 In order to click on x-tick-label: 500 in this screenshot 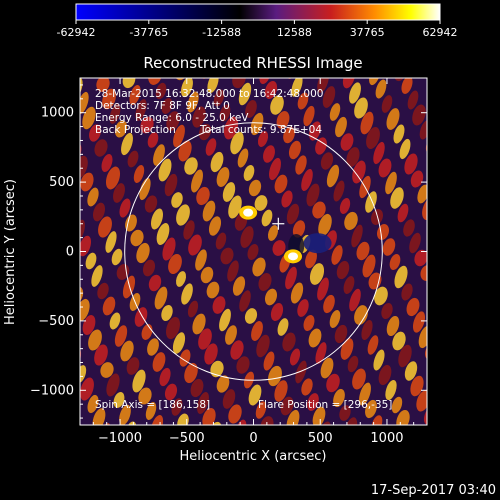, I will do `click(320, 438)`.